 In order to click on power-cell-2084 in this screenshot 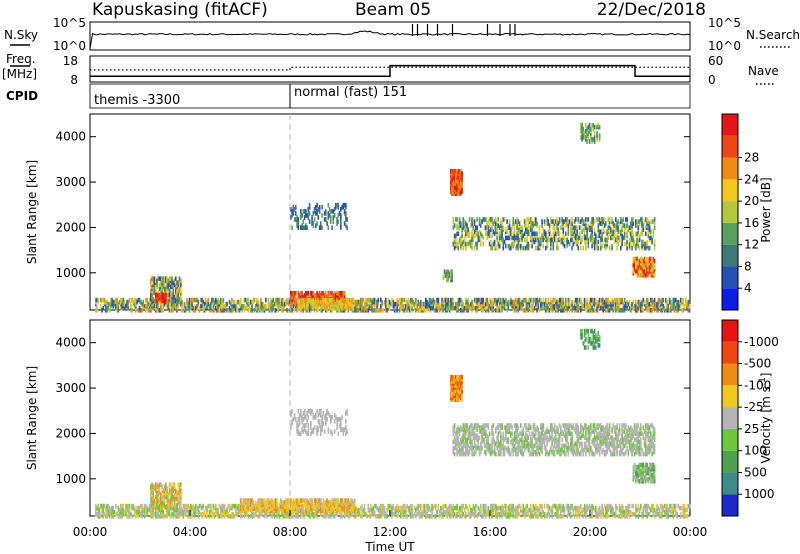, I will do `click(352, 302)`.